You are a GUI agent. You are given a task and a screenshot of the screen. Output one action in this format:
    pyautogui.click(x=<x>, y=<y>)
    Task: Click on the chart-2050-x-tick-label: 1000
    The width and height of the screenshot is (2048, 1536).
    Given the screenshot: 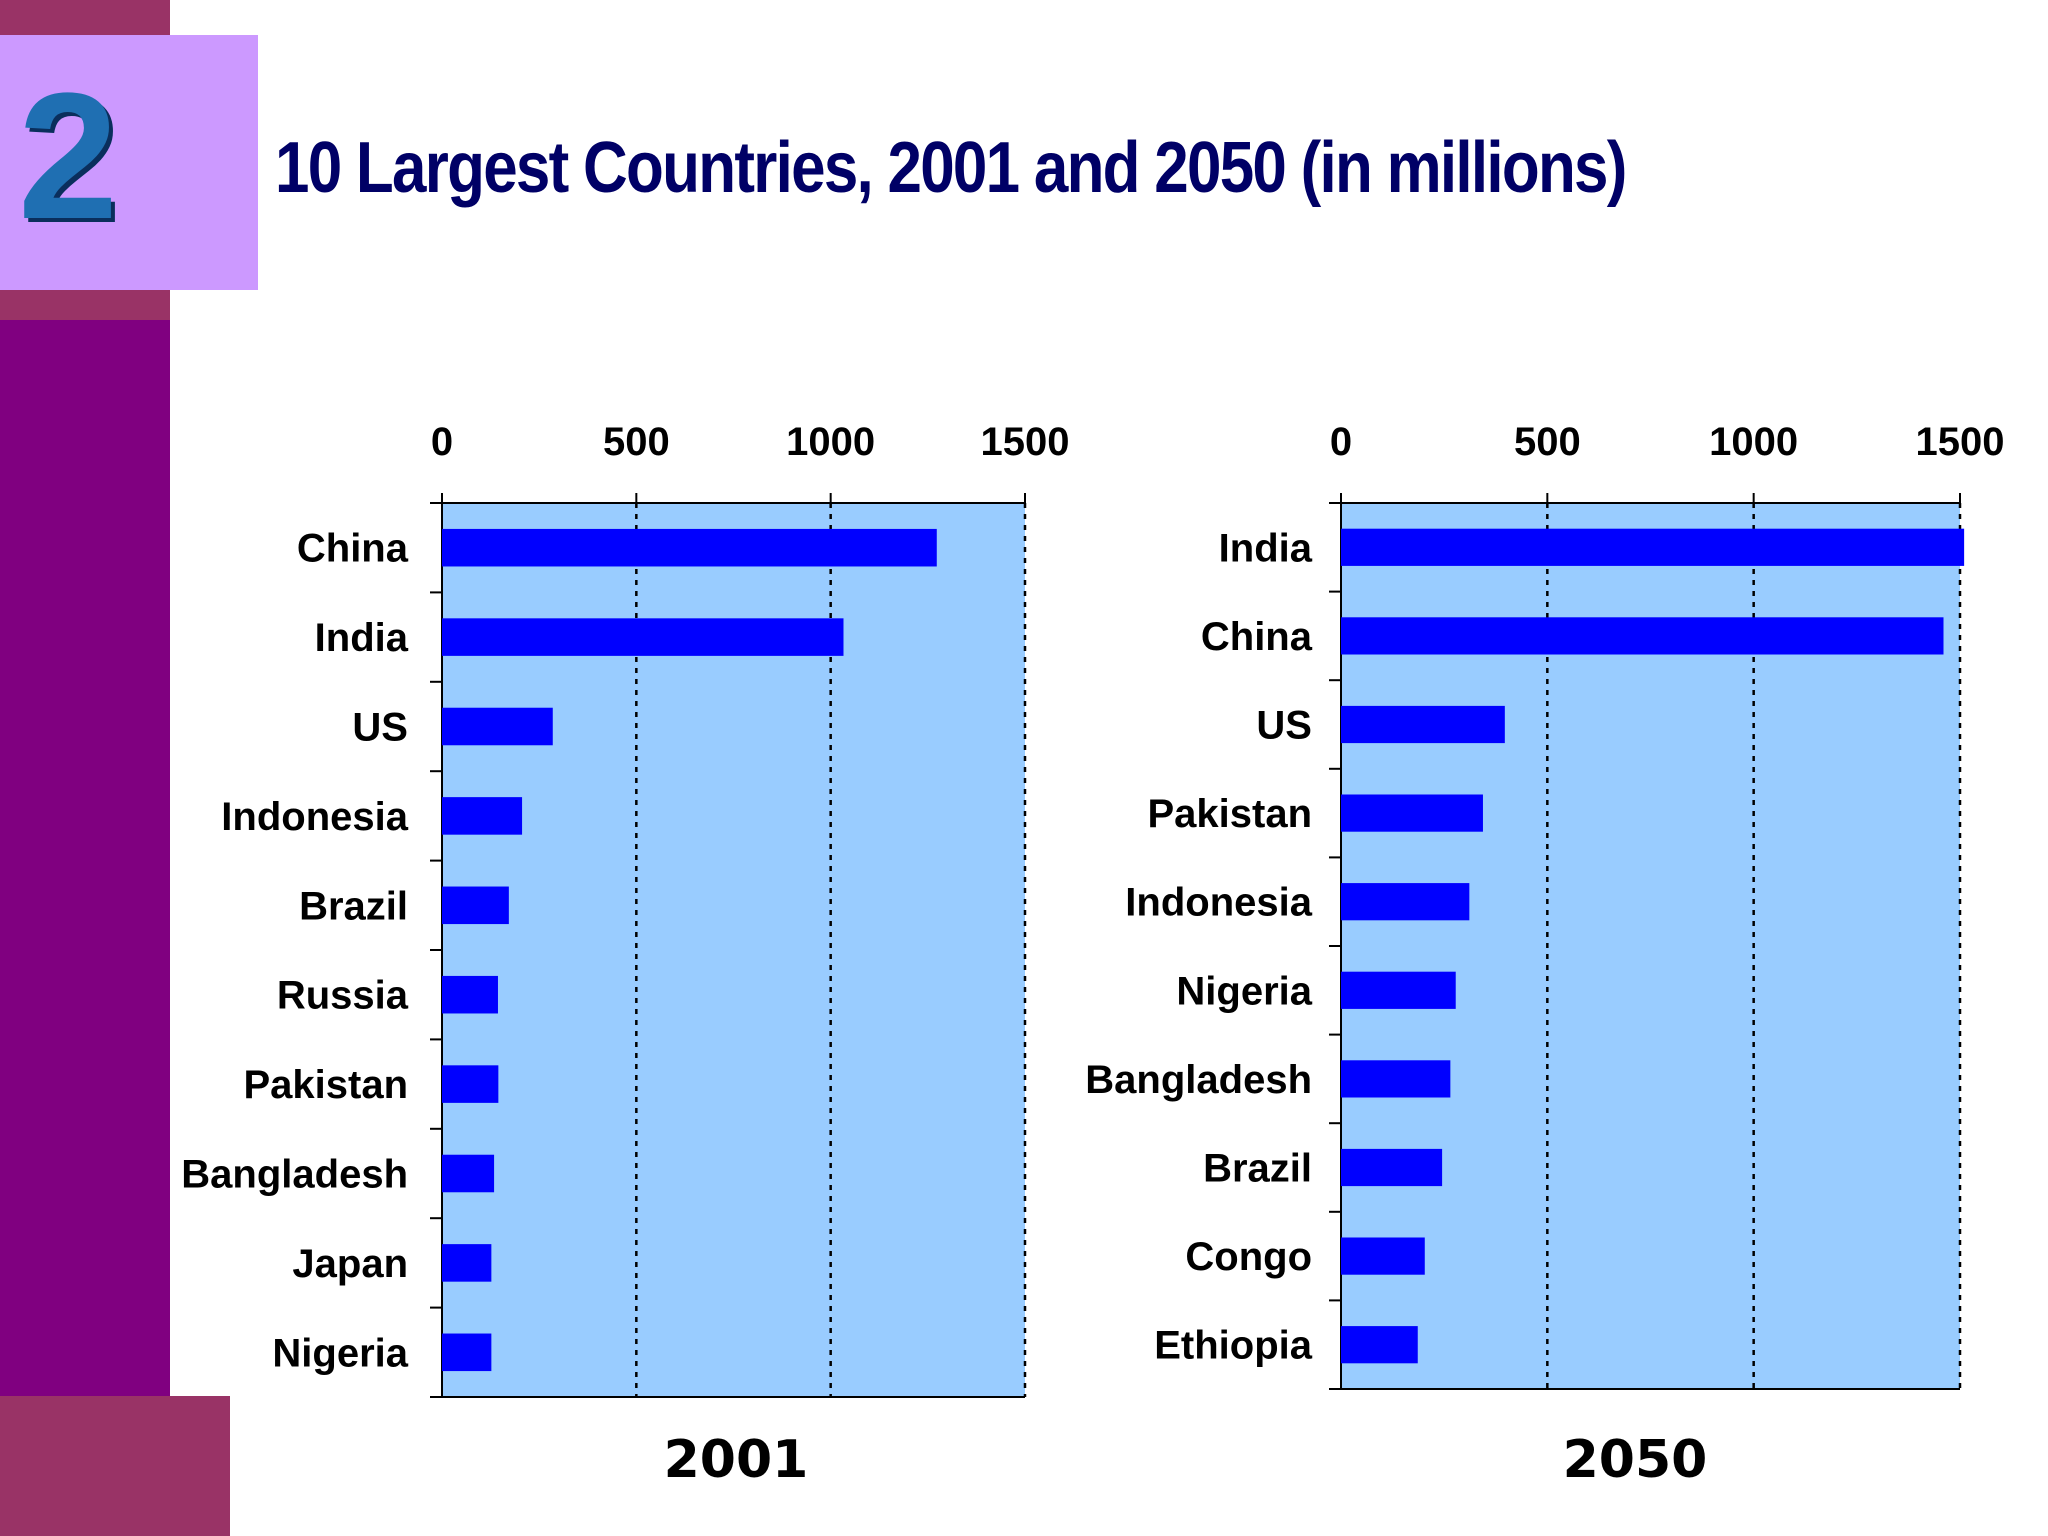 What is the action you would take?
    pyautogui.click(x=1753, y=442)
    